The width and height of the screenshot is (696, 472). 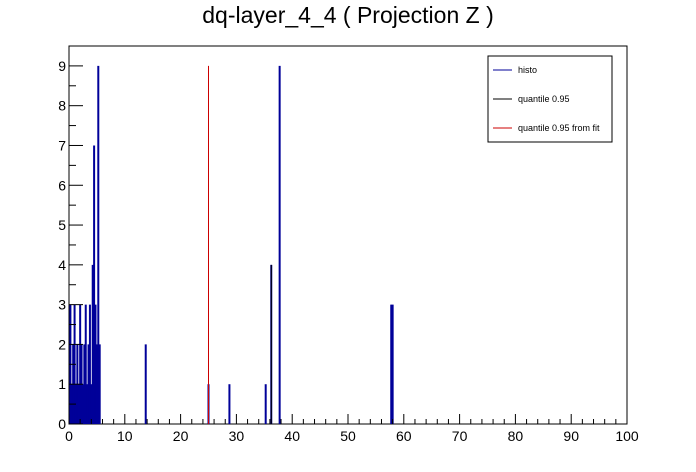 What do you see at coordinates (460, 436) in the screenshot?
I see `x-tick-label: 70` at bounding box center [460, 436].